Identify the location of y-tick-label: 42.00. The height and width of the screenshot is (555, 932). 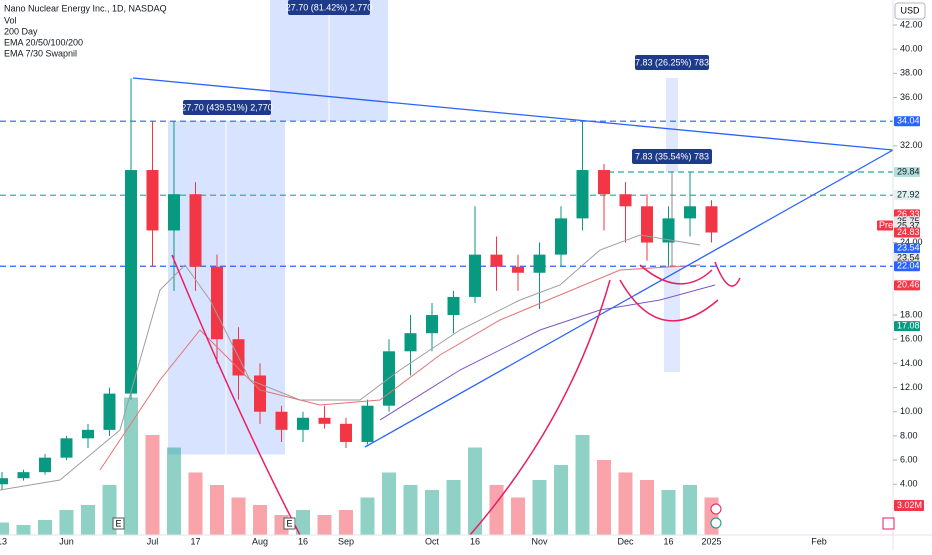
(911, 24).